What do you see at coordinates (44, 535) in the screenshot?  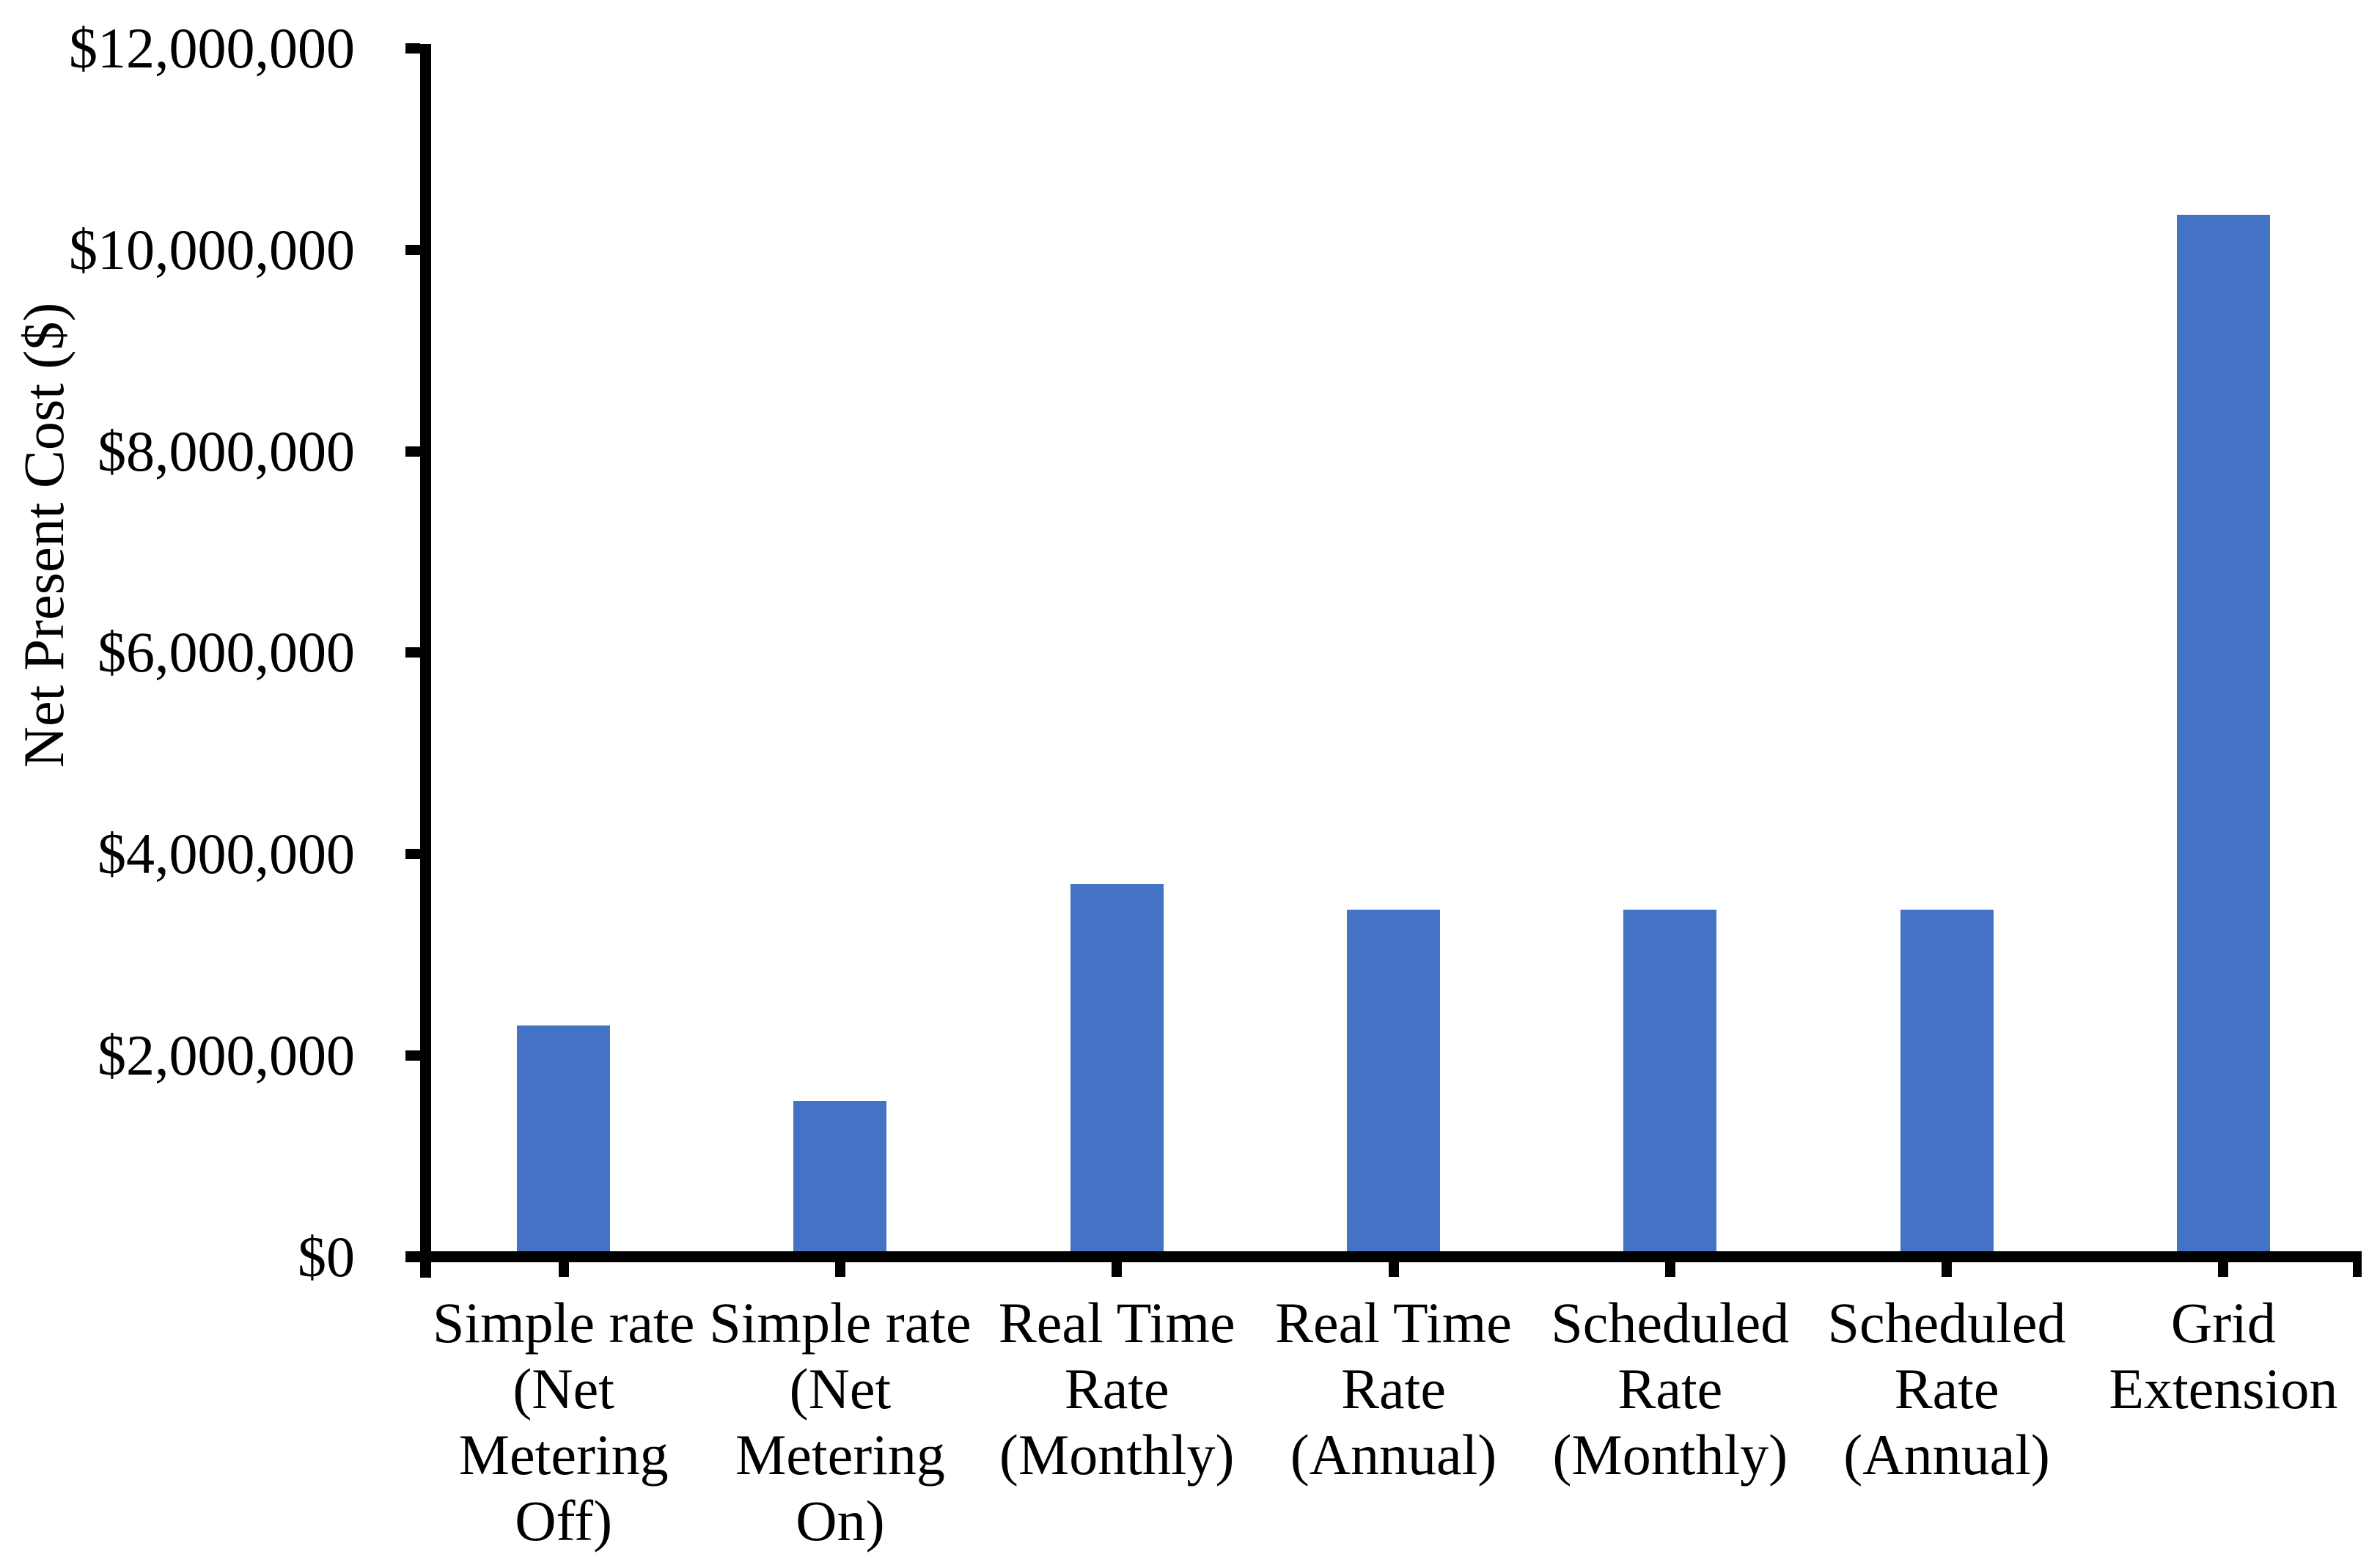 I see `y-axis-title: Net Present Cost ($)` at bounding box center [44, 535].